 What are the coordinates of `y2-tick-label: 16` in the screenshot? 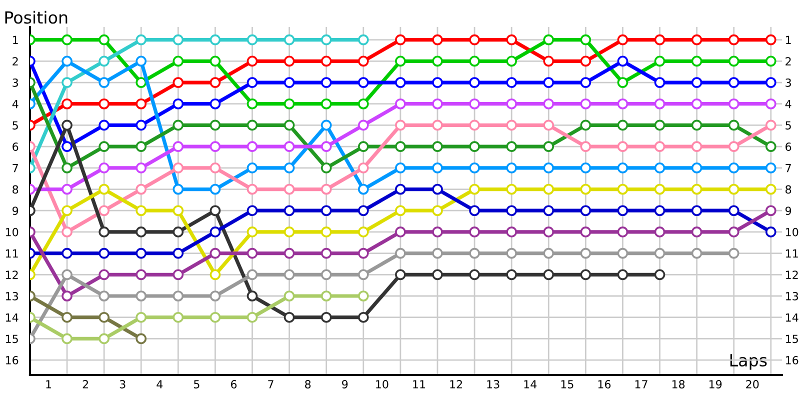 It's located at (792, 360).